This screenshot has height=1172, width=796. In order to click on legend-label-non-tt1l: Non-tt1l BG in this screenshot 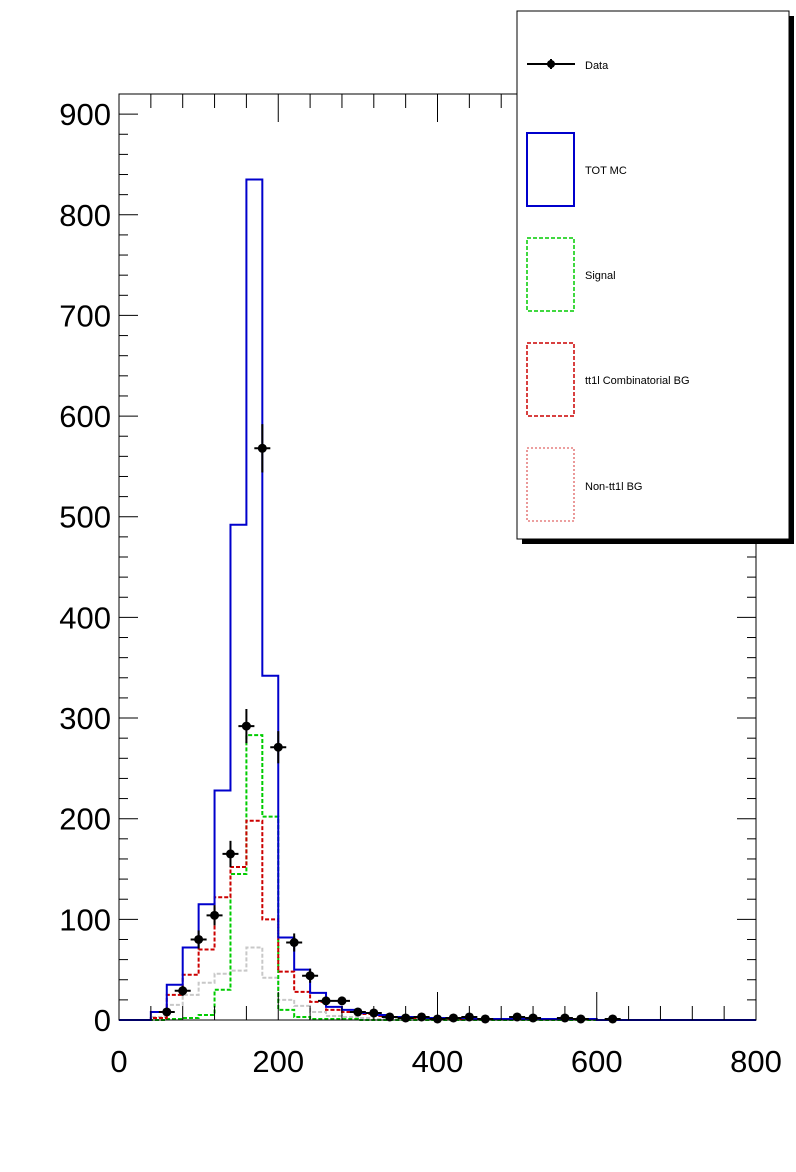, I will do `click(613, 487)`.